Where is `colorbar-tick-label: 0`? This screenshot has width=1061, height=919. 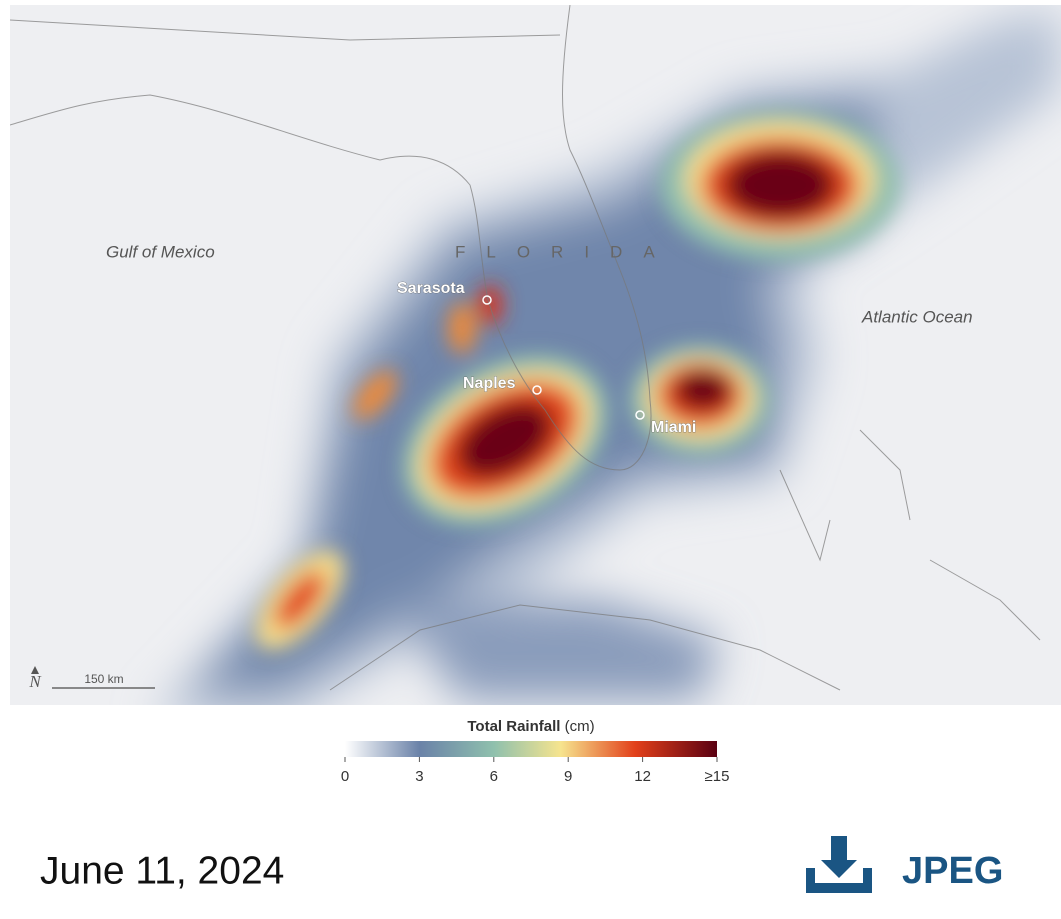
colorbar-tick-label: 0 is located at coordinates (345, 776).